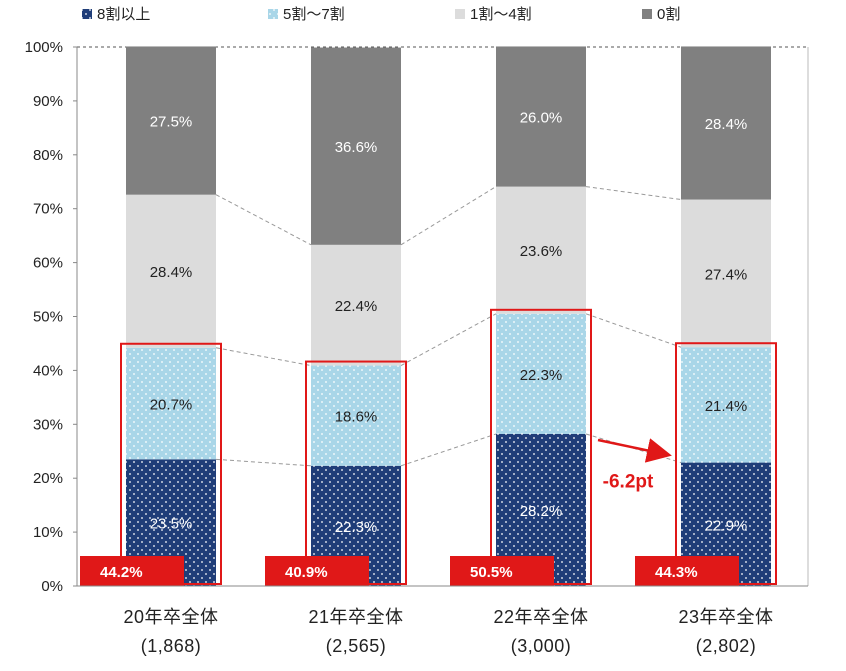 Image resolution: width=846 pixels, height=671 pixels. I want to click on category-label: 21年卒全体, so click(355, 617).